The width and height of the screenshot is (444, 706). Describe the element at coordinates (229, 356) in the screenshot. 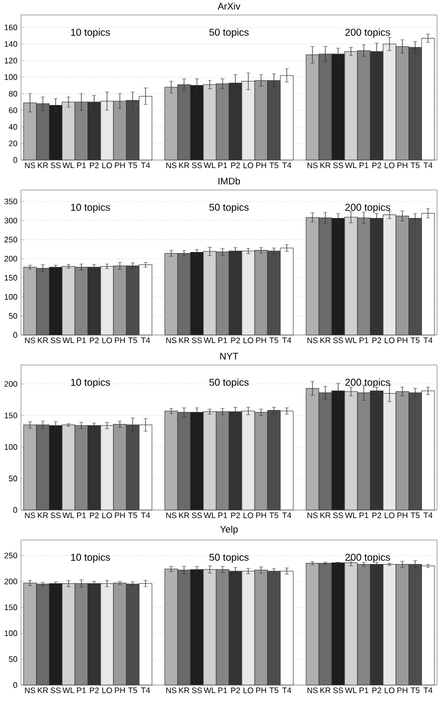

I see `chart-title: NYT` at that location.